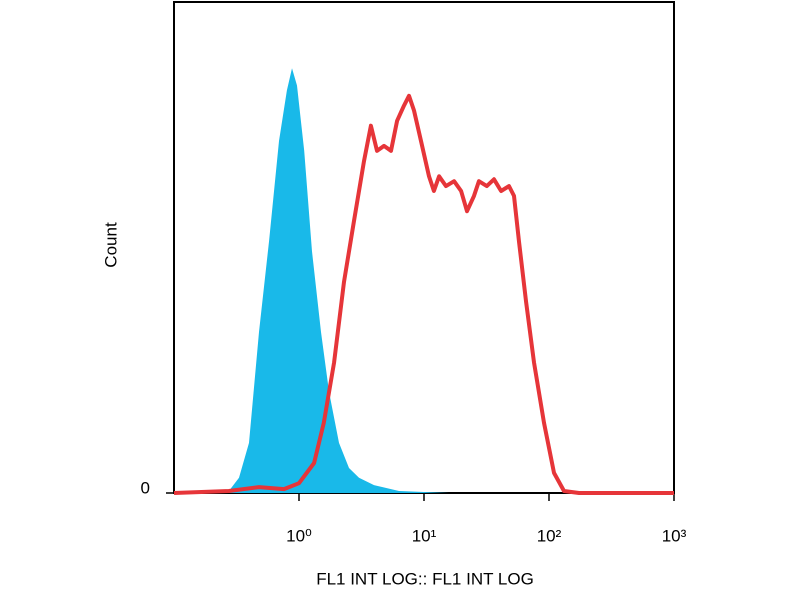 The width and height of the screenshot is (800, 600). Describe the element at coordinates (674, 535) in the screenshot. I see `x-tick-label: 10³` at that location.